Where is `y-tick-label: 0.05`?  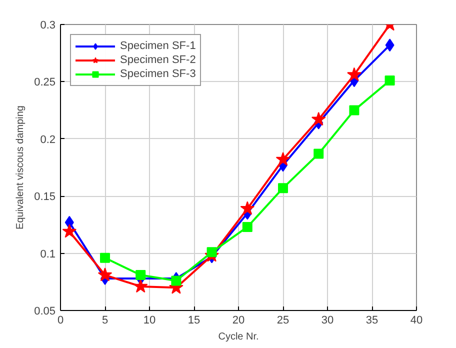 y-tick-label: 0.05 is located at coordinates (45, 312).